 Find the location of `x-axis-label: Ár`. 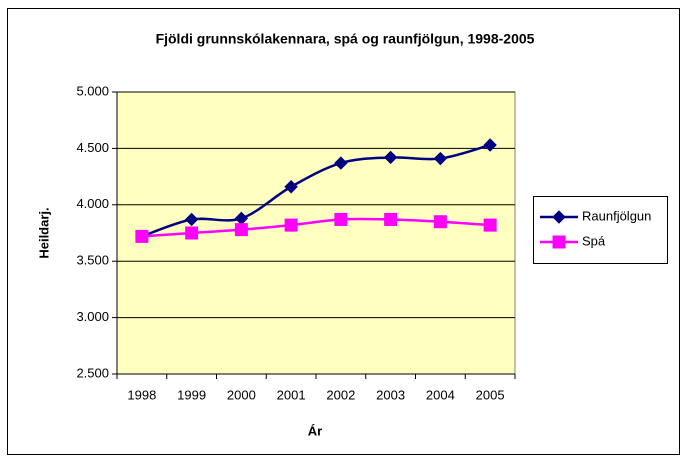

x-axis-label: Ár is located at coordinates (315, 430).